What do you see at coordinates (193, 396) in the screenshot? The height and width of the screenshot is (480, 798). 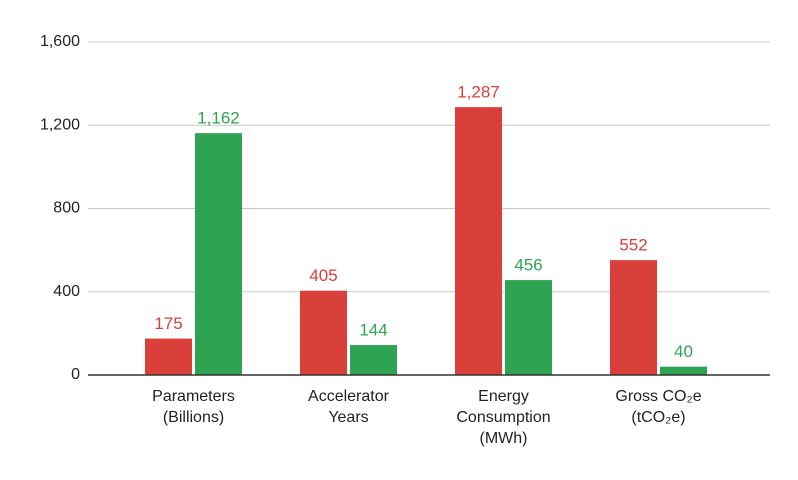 I see `x-tick-label-line: Parameters` at bounding box center [193, 396].